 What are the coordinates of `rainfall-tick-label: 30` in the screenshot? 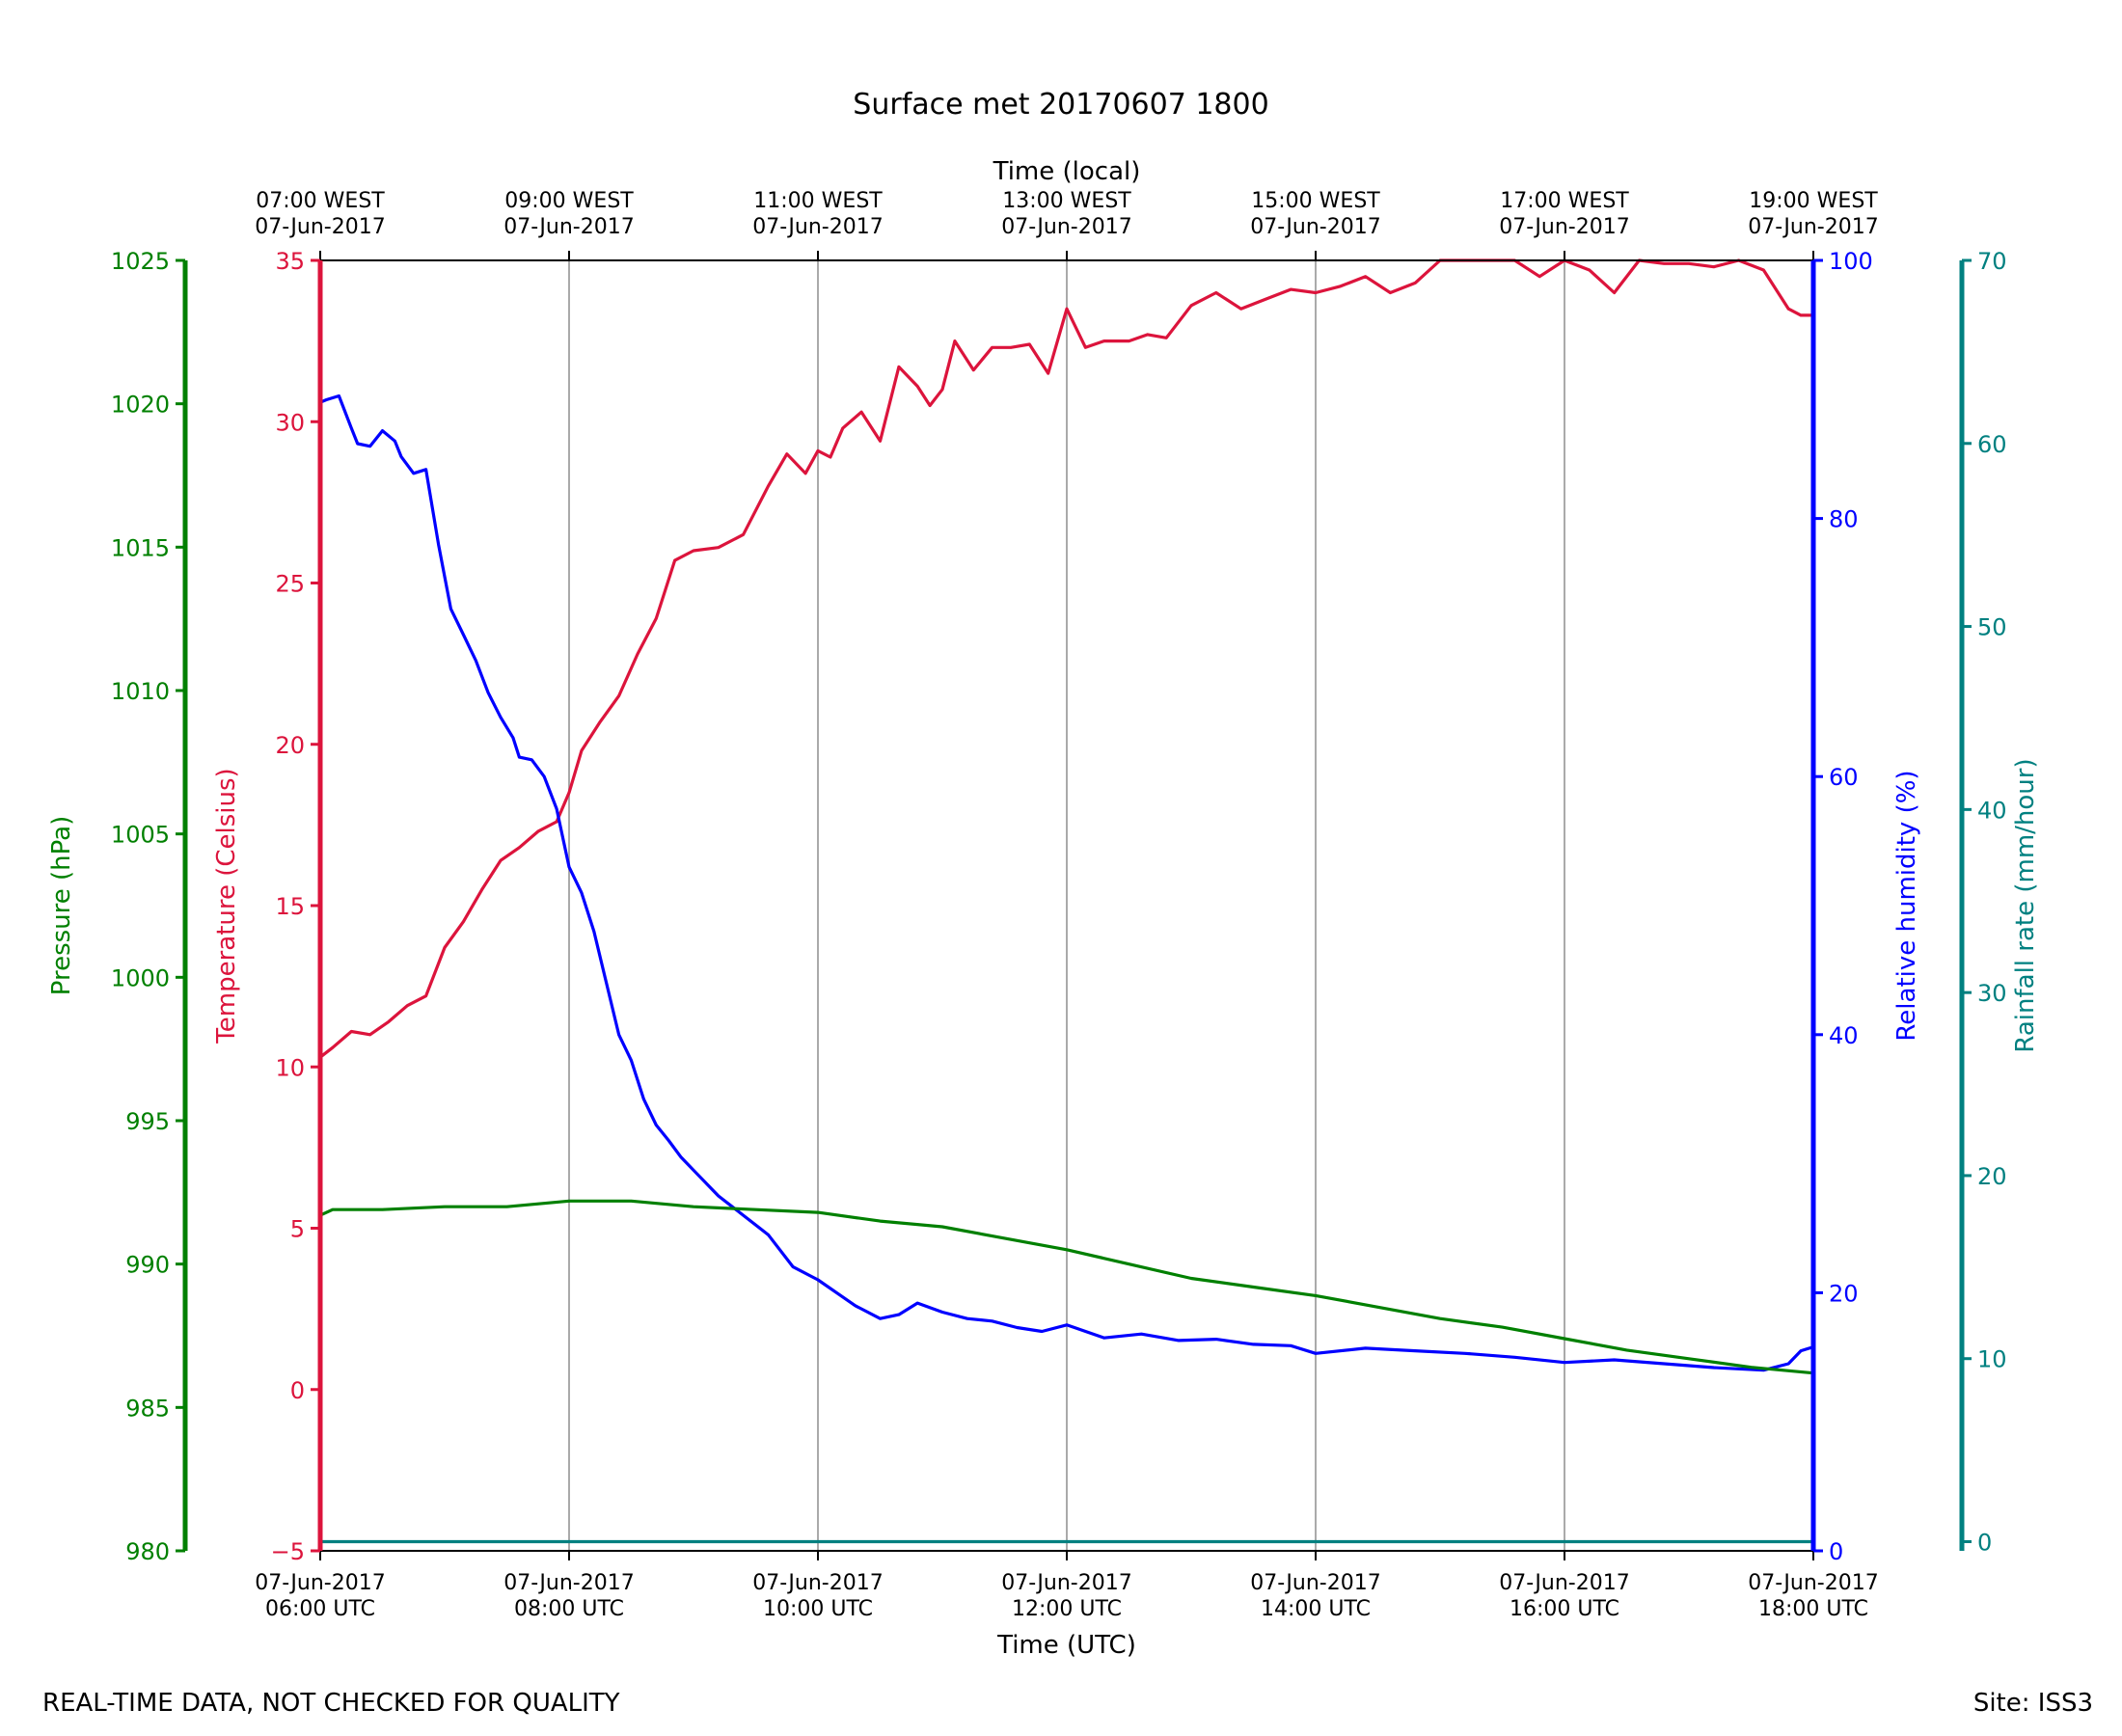 It's located at (1992, 993).